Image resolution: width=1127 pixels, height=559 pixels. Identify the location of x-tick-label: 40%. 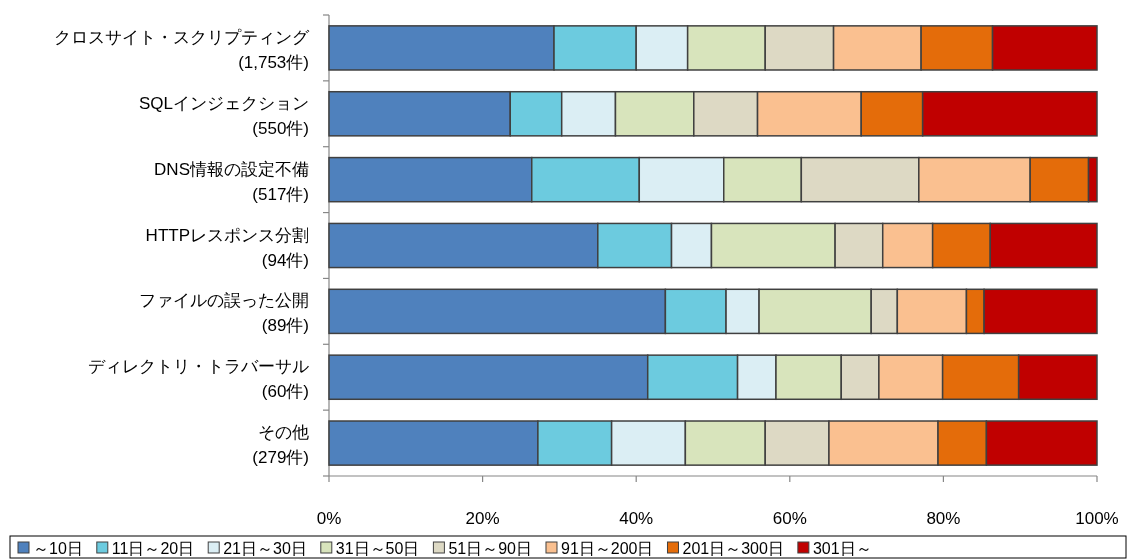
(636, 518).